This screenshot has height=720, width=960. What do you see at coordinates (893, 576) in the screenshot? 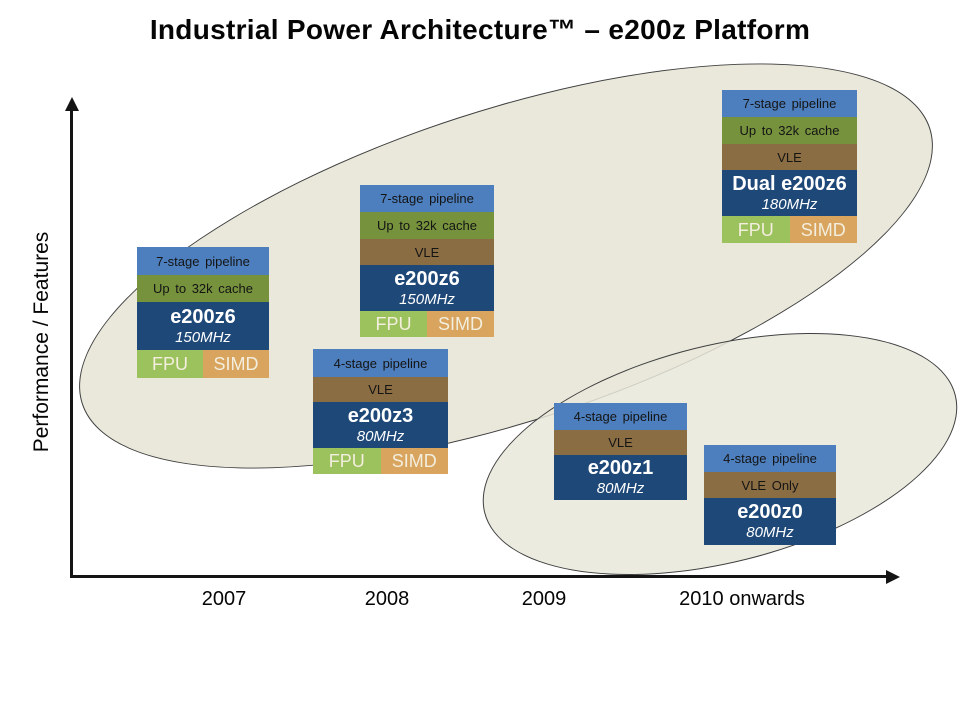
I see `x-axis-arrow-icon` at bounding box center [893, 576].